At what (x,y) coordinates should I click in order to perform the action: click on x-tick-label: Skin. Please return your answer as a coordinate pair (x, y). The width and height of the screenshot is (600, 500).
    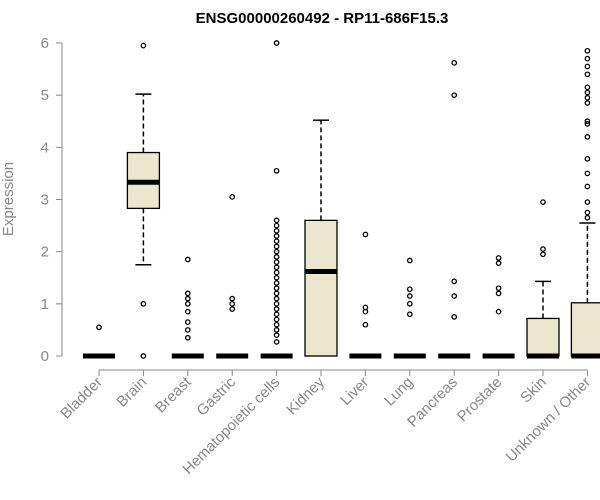
    Looking at the image, I should click on (533, 390).